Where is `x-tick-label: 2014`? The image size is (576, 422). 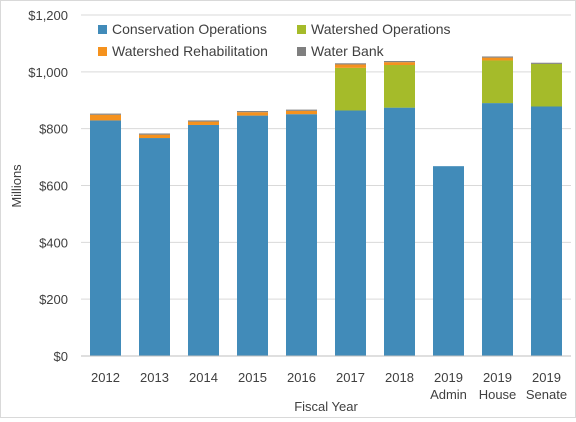
x-tick-label: 2014 is located at coordinates (203, 377).